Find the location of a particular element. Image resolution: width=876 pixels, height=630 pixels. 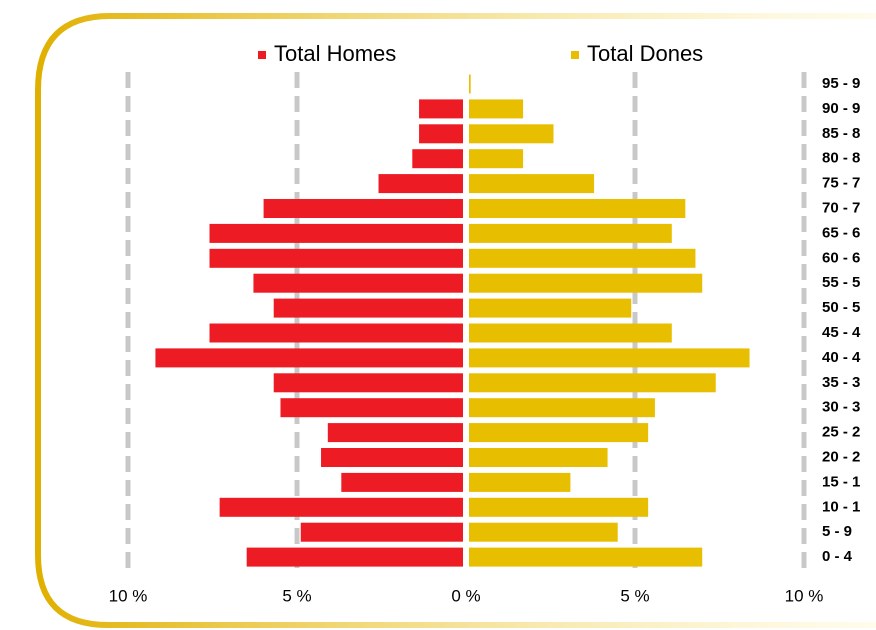

legend-label: Total Dones is located at coordinates (645, 53).